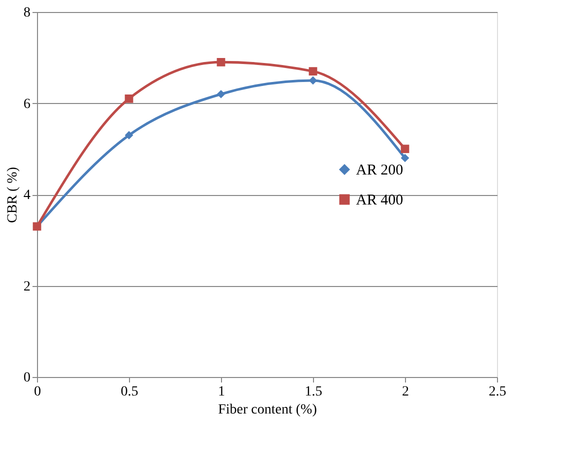 The height and width of the screenshot is (459, 563). What do you see at coordinates (27, 104) in the screenshot?
I see `y-tick-label: 6` at bounding box center [27, 104].